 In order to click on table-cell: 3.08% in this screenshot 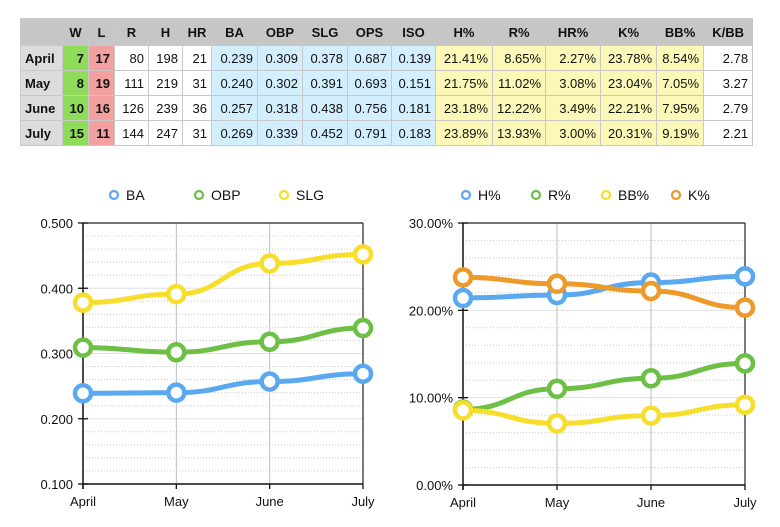, I will do `click(573, 83)`.